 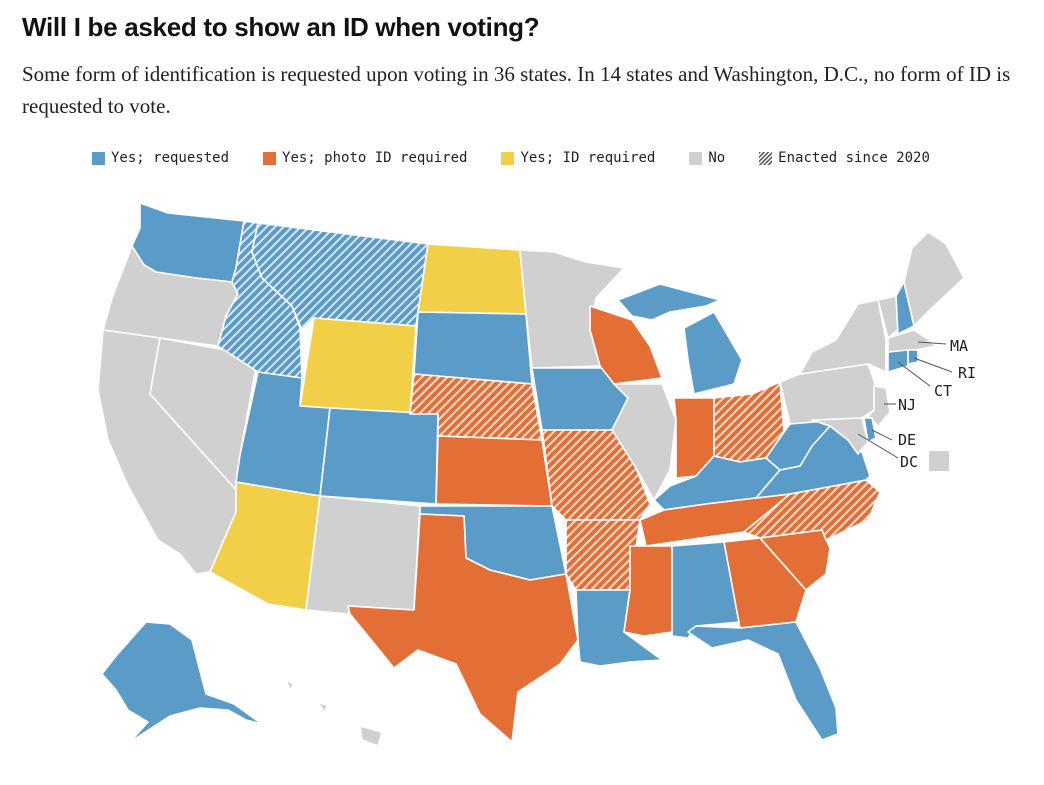 What do you see at coordinates (907, 405) in the screenshot?
I see `callout-label-NJ: NJ` at bounding box center [907, 405].